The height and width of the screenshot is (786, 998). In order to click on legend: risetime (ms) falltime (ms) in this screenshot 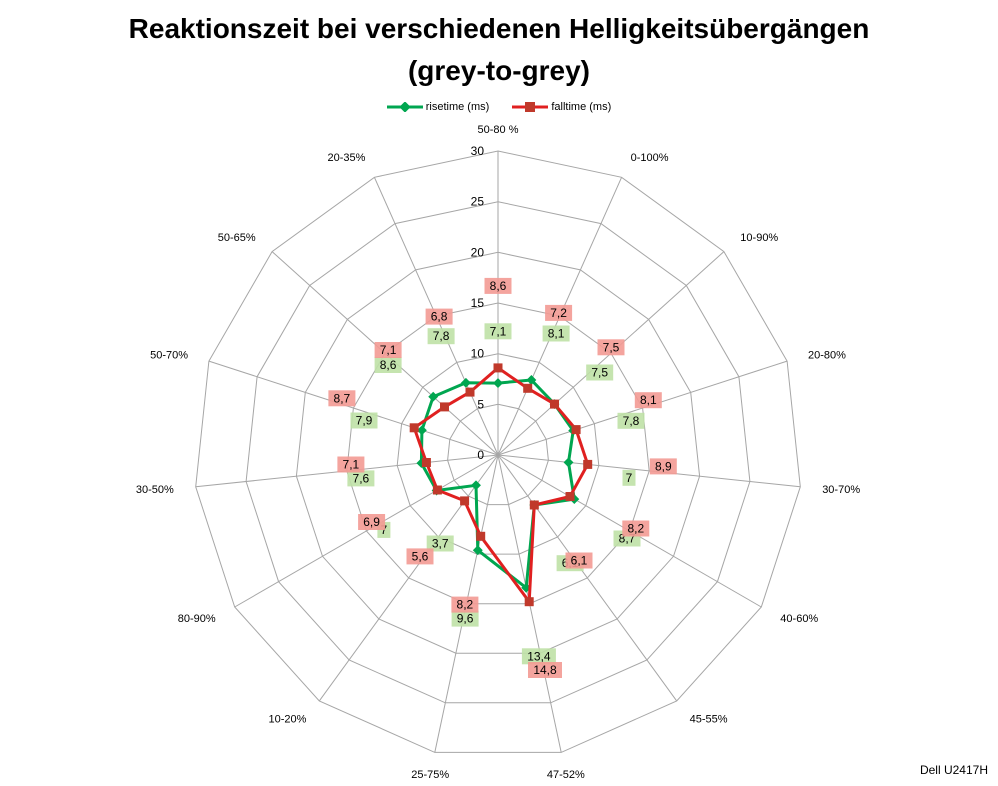, I will do `click(499, 108)`.